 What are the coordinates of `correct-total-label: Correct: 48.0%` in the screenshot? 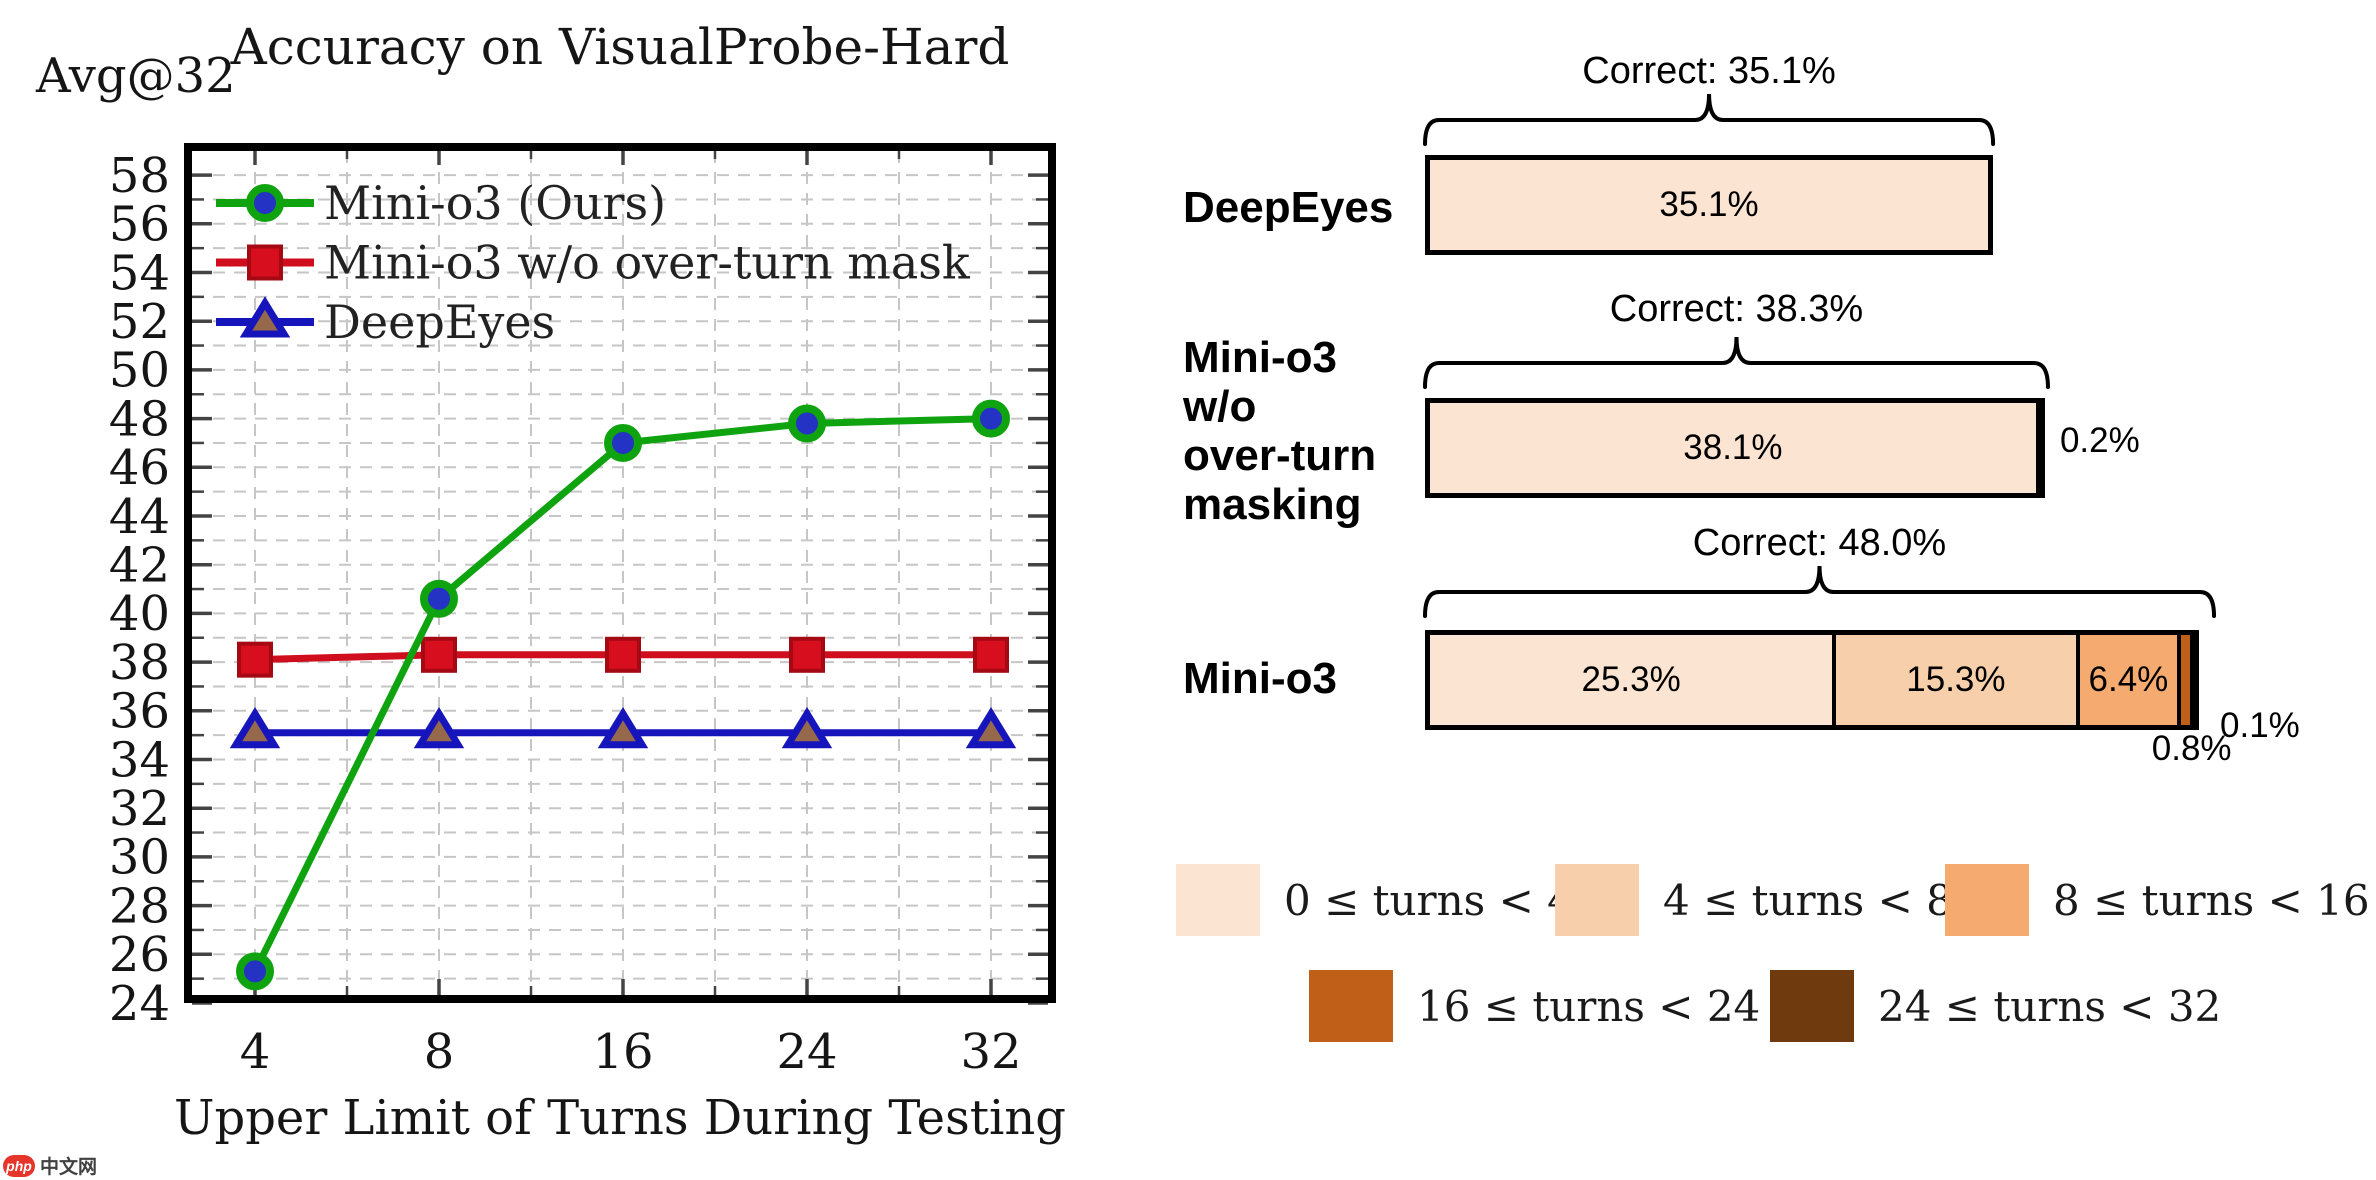 It's located at (1819, 543).